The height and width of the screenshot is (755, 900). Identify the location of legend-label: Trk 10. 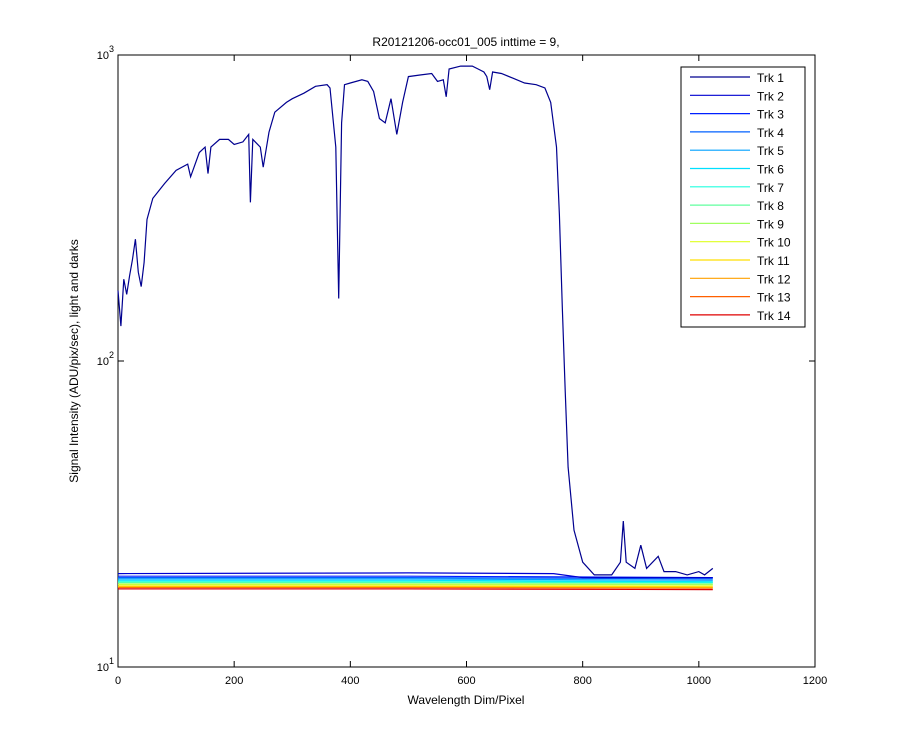
(774, 243).